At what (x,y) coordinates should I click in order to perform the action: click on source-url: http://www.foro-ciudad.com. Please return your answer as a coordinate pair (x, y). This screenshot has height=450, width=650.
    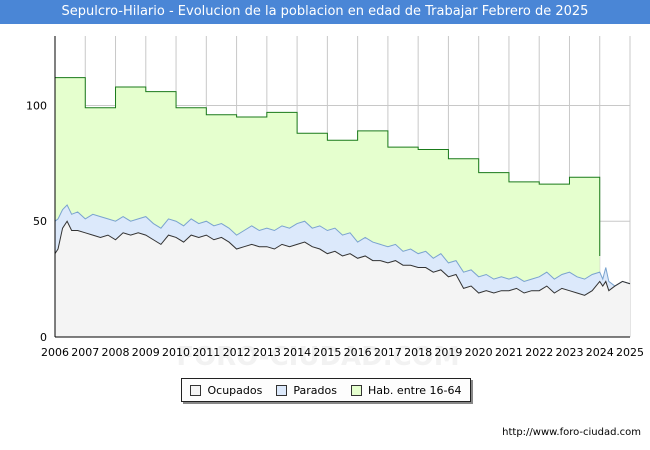
    Looking at the image, I should click on (571, 432).